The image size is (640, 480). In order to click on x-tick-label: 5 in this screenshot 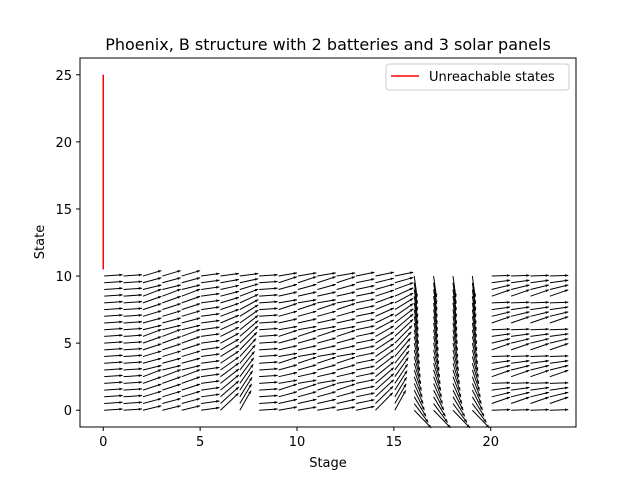, I will do `click(200, 442)`.